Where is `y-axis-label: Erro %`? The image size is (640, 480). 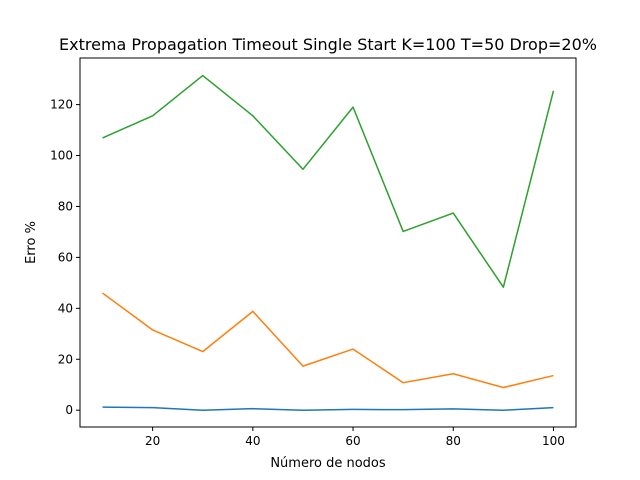 y-axis-label: Erro % is located at coordinates (31, 242).